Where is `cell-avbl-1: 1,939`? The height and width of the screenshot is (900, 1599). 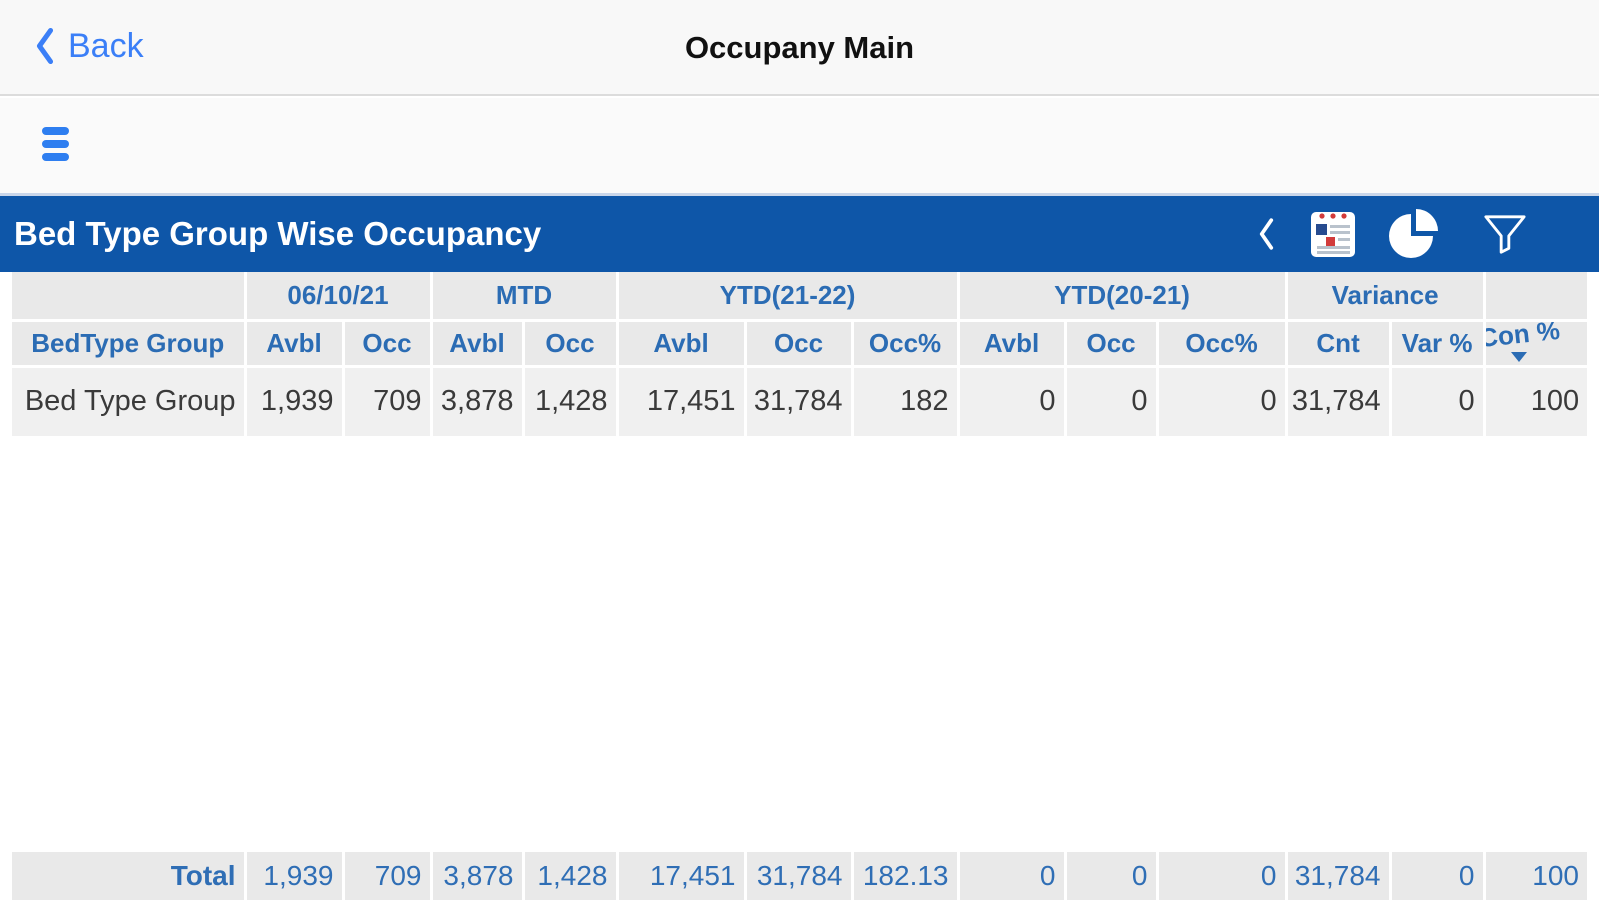 cell-avbl-1: 1,939 is located at coordinates (295, 401).